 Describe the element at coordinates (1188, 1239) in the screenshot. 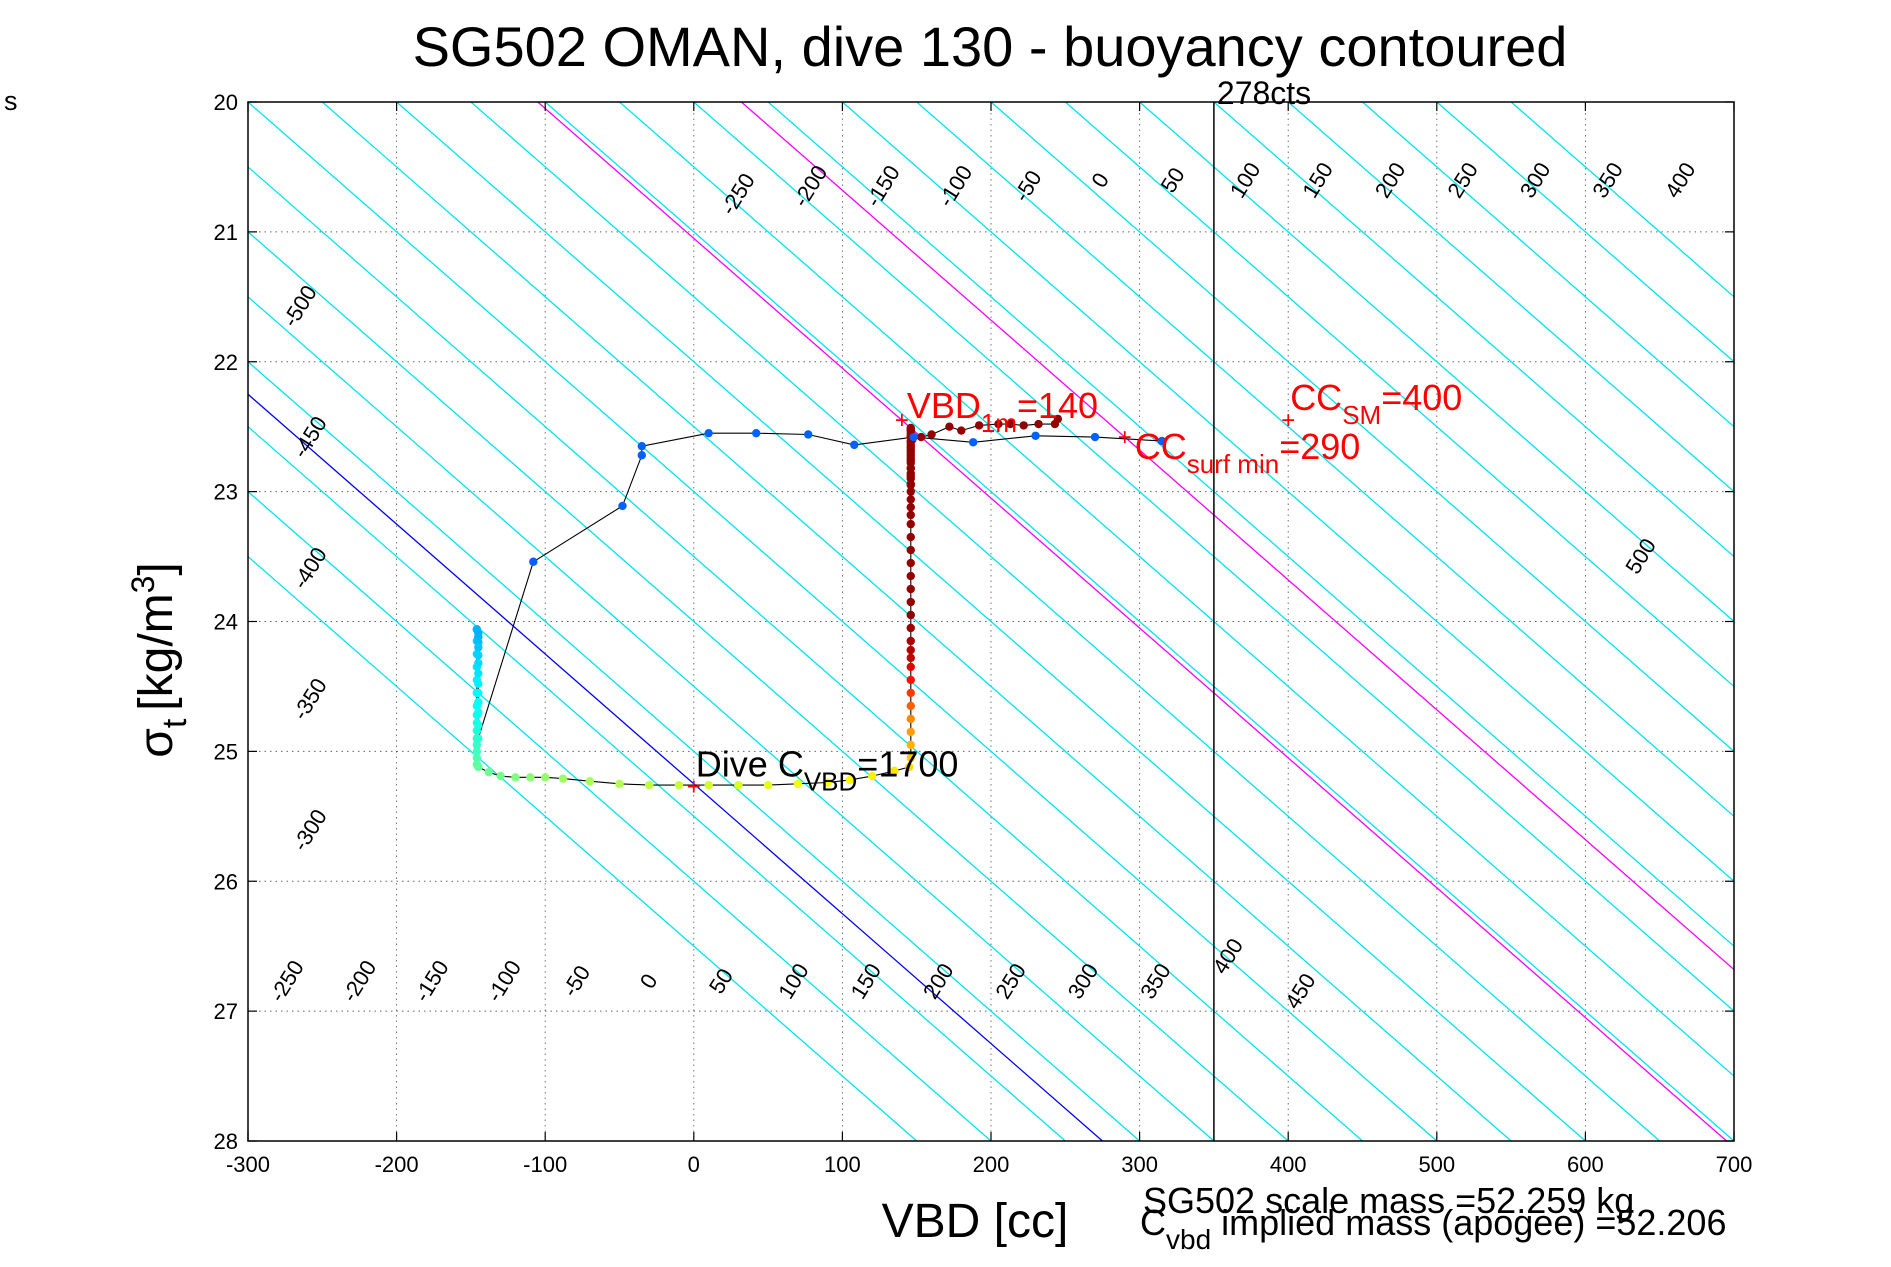

I see `footer-implied-sub: vbd` at that location.